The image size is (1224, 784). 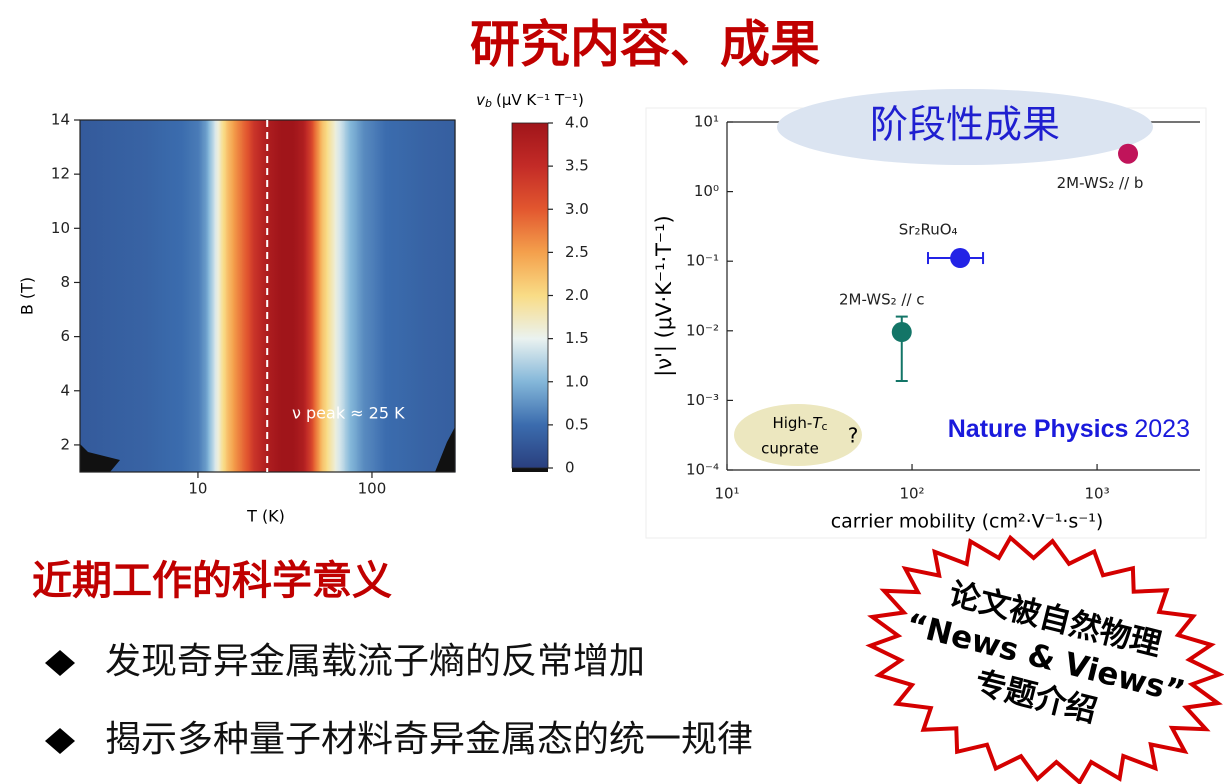 What do you see at coordinates (27, 296) in the screenshot?
I see `y-axis-label: B (T)` at bounding box center [27, 296].